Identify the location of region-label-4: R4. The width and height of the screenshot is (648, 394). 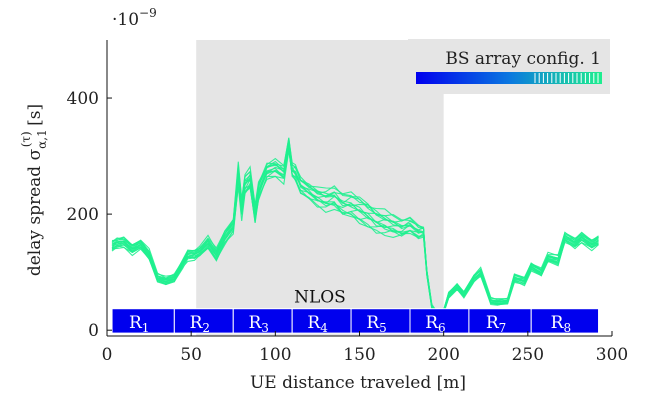
(317, 324).